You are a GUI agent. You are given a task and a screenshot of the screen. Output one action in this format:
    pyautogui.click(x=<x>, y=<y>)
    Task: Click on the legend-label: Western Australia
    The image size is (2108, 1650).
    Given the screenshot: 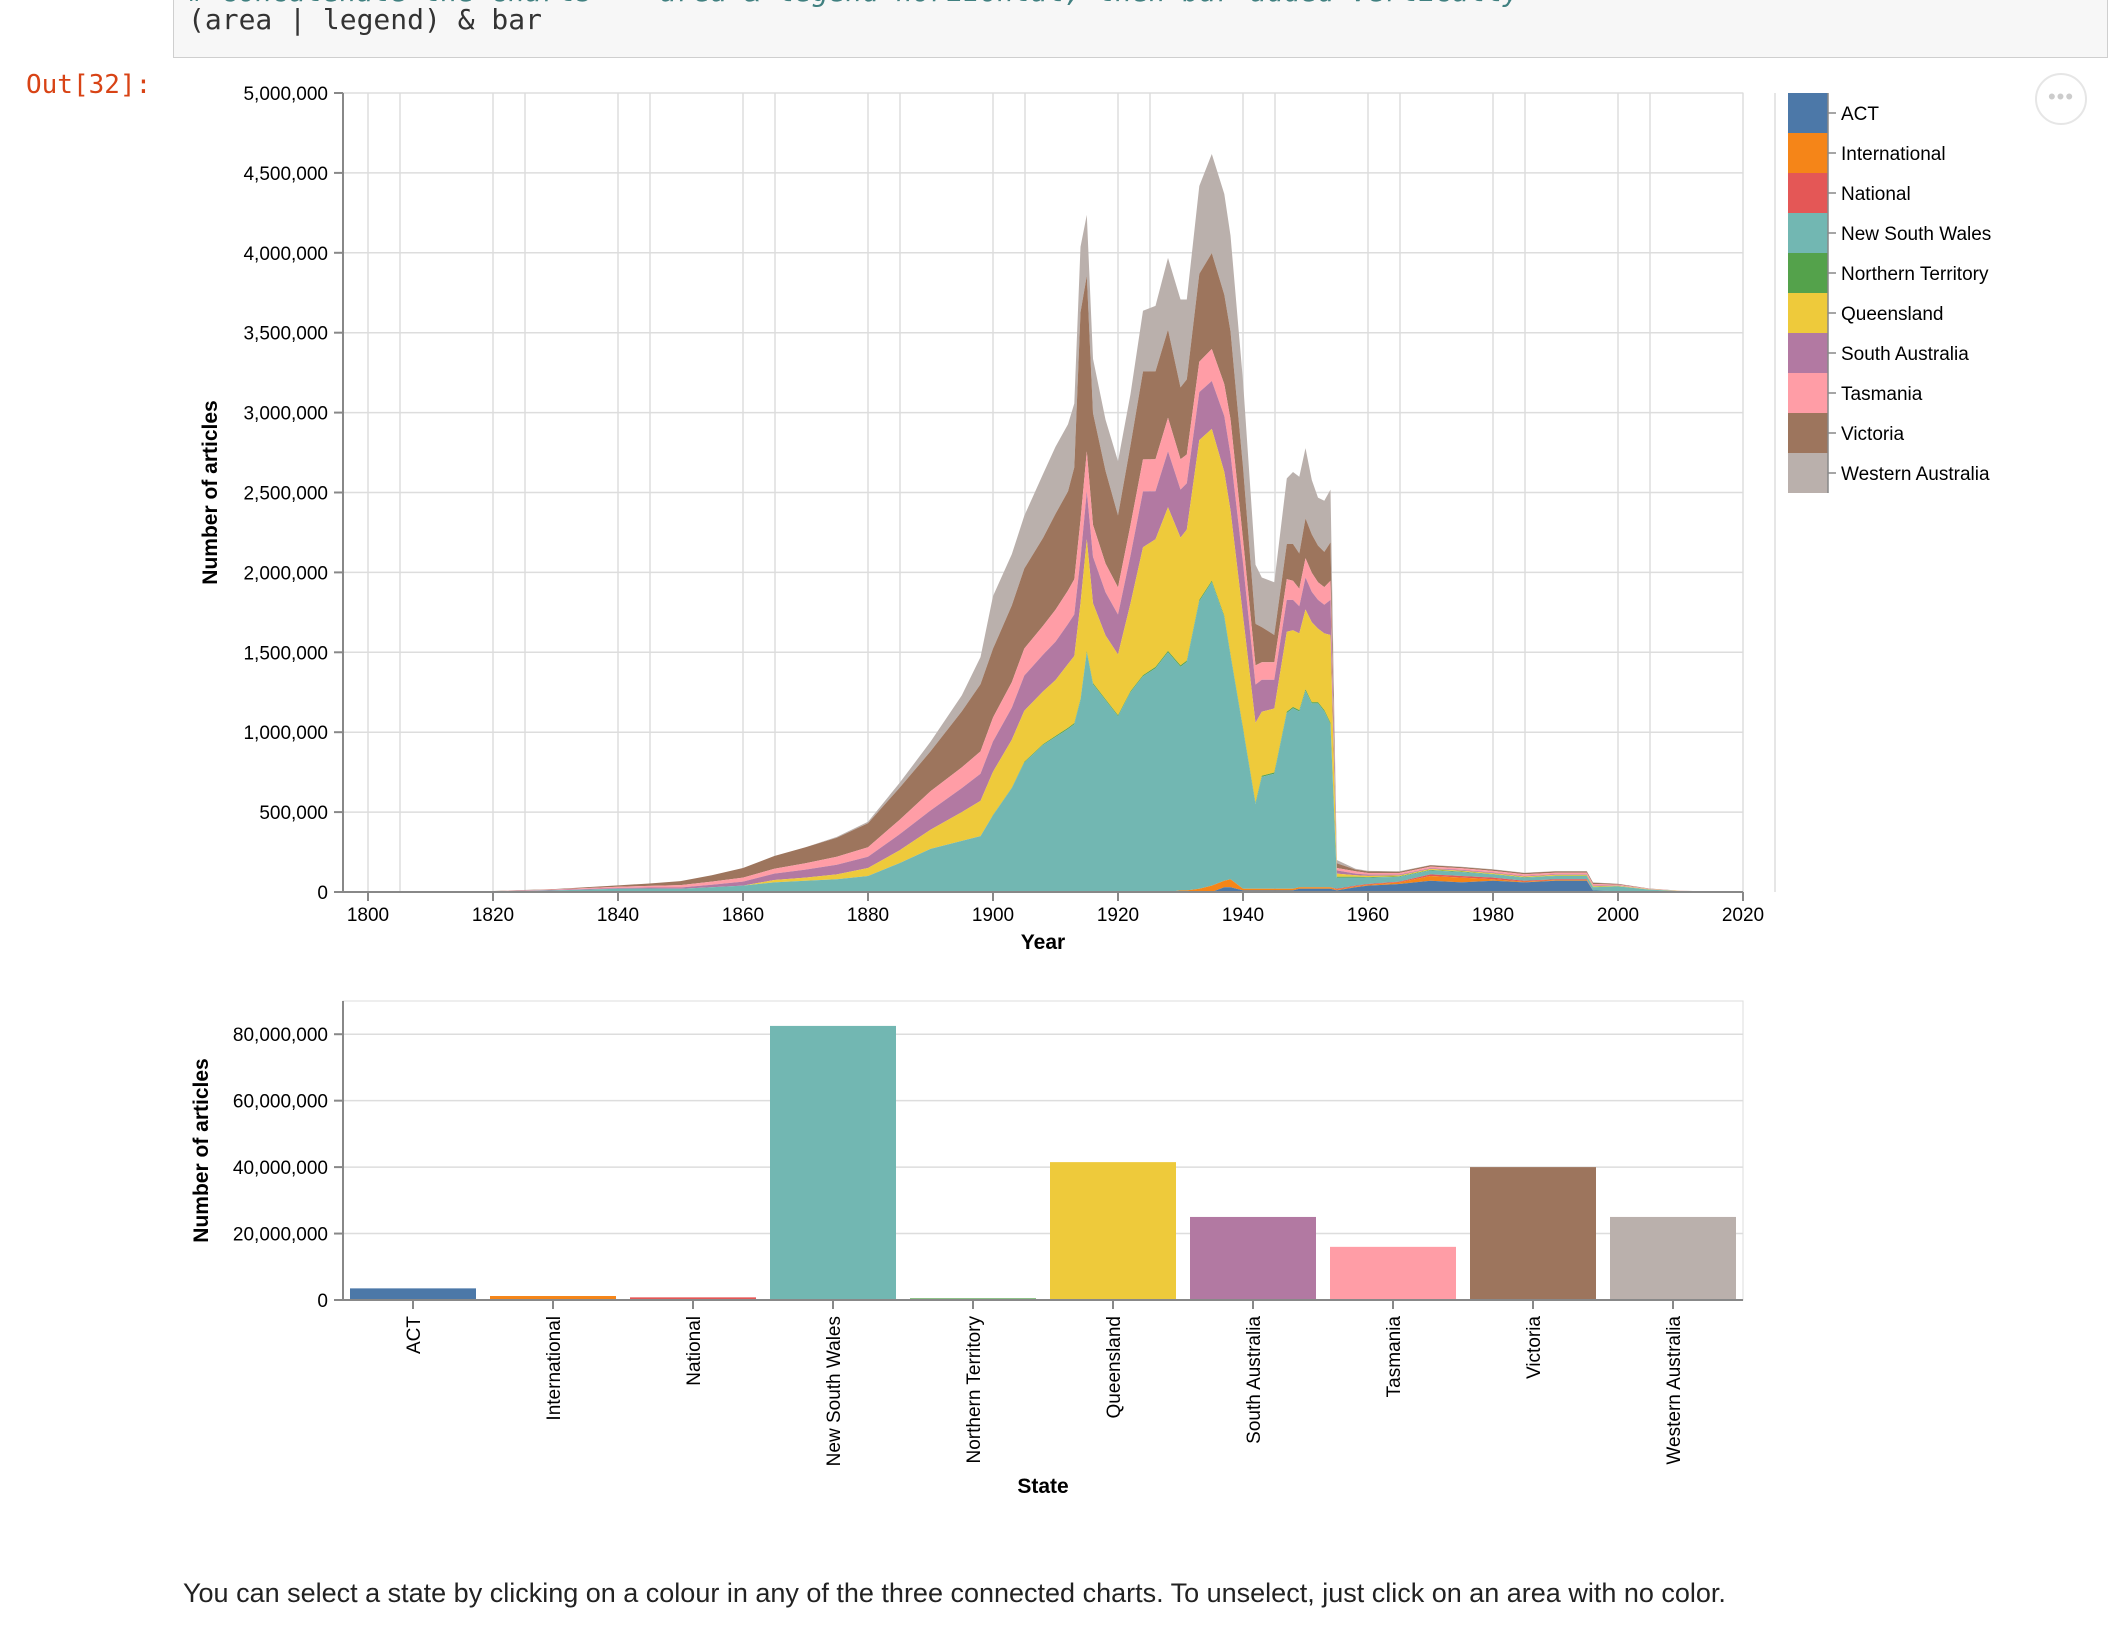 What is the action you would take?
    pyautogui.click(x=1915, y=474)
    